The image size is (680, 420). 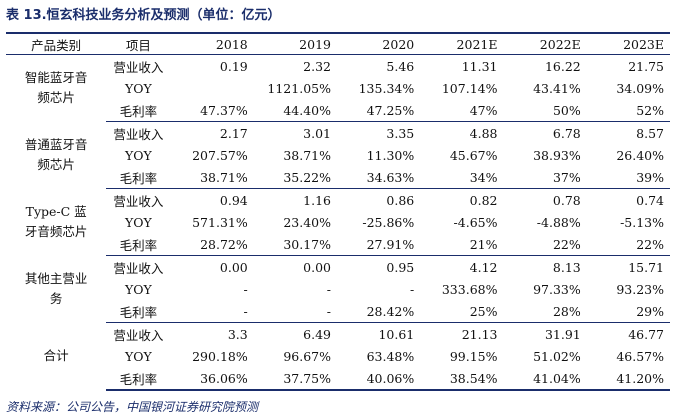 I want to click on value-cell: -4.65%, so click(x=475, y=222).